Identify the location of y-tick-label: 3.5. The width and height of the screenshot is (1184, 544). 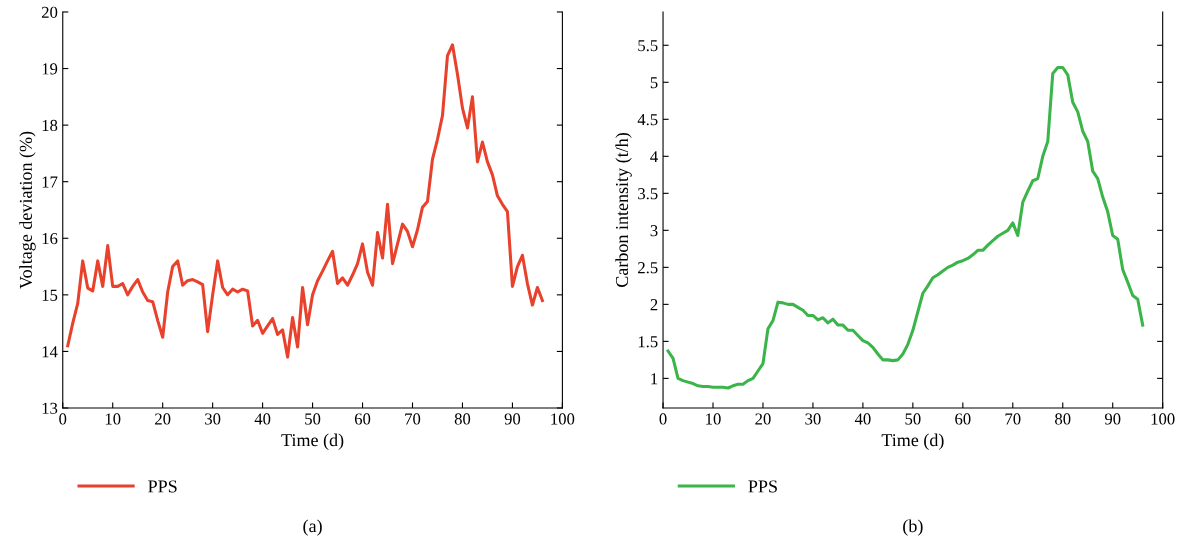
(648, 194).